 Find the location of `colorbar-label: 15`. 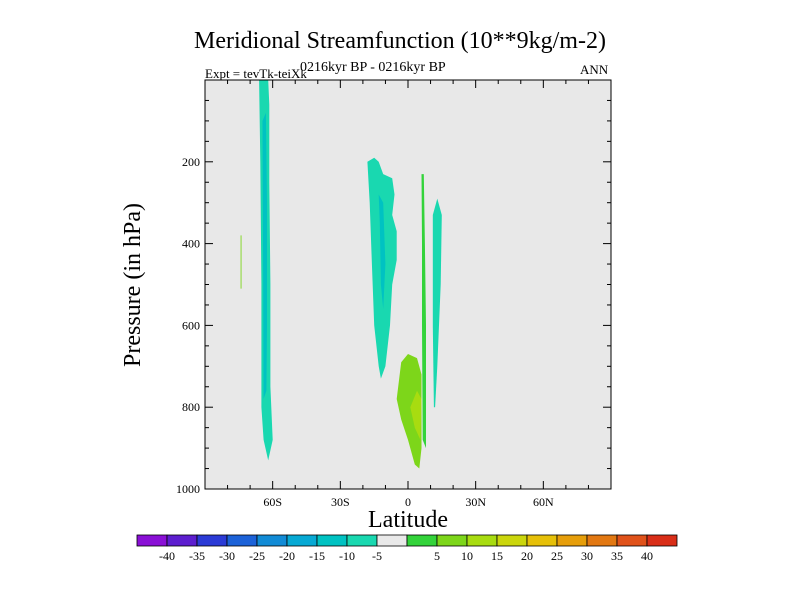

colorbar-label: 15 is located at coordinates (497, 556).